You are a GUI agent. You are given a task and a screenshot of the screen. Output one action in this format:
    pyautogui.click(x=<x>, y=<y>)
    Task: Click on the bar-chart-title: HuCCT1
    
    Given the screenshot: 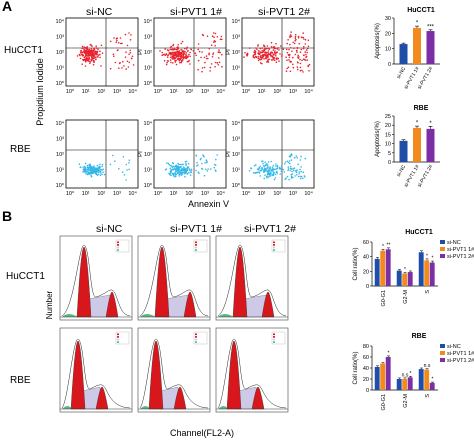 What is the action you would take?
    pyautogui.click(x=421, y=10)
    